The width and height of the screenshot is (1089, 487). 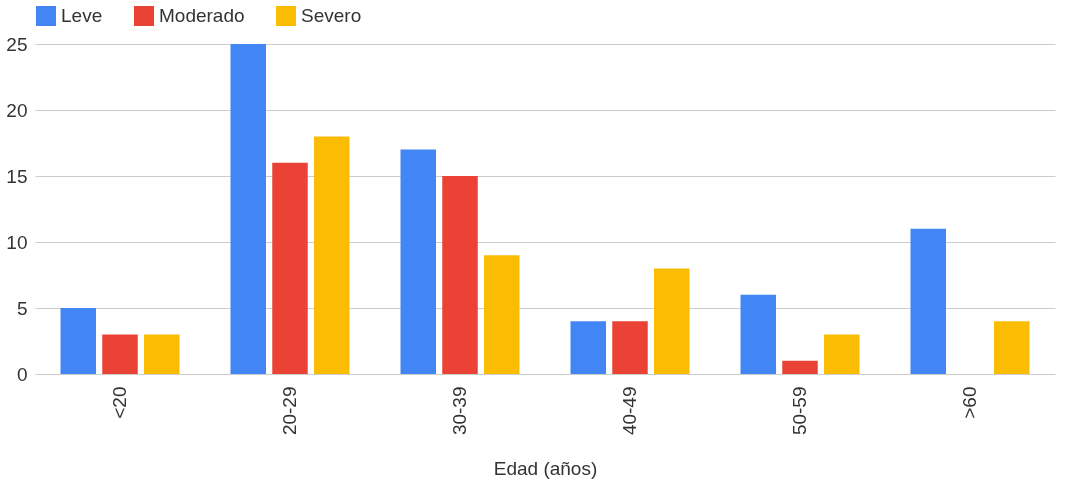 I want to click on x-axis-title: Edad (años), so click(x=545, y=469).